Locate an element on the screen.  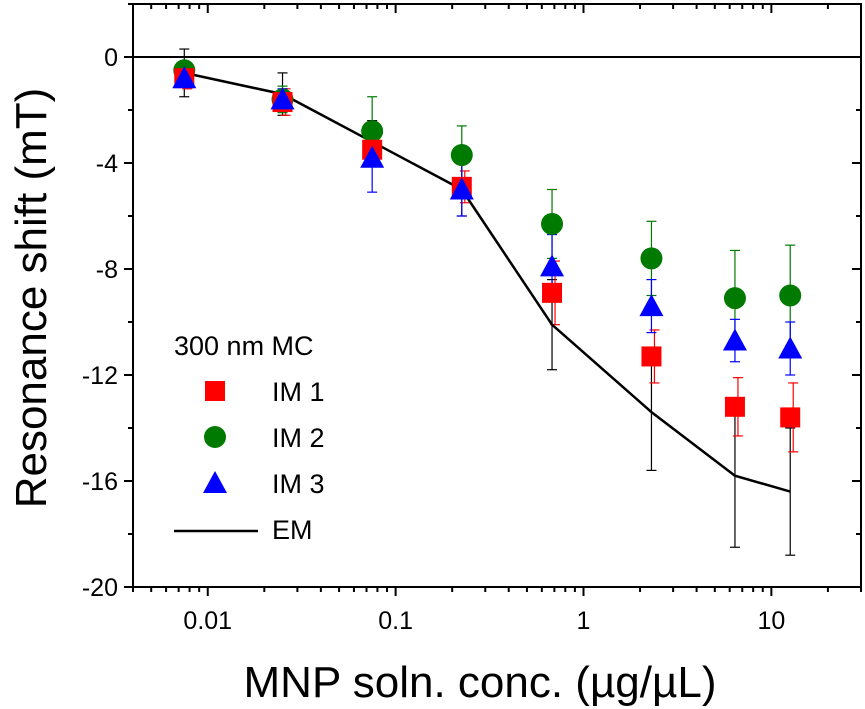
y-tick-label: 0 is located at coordinates (111, 58).